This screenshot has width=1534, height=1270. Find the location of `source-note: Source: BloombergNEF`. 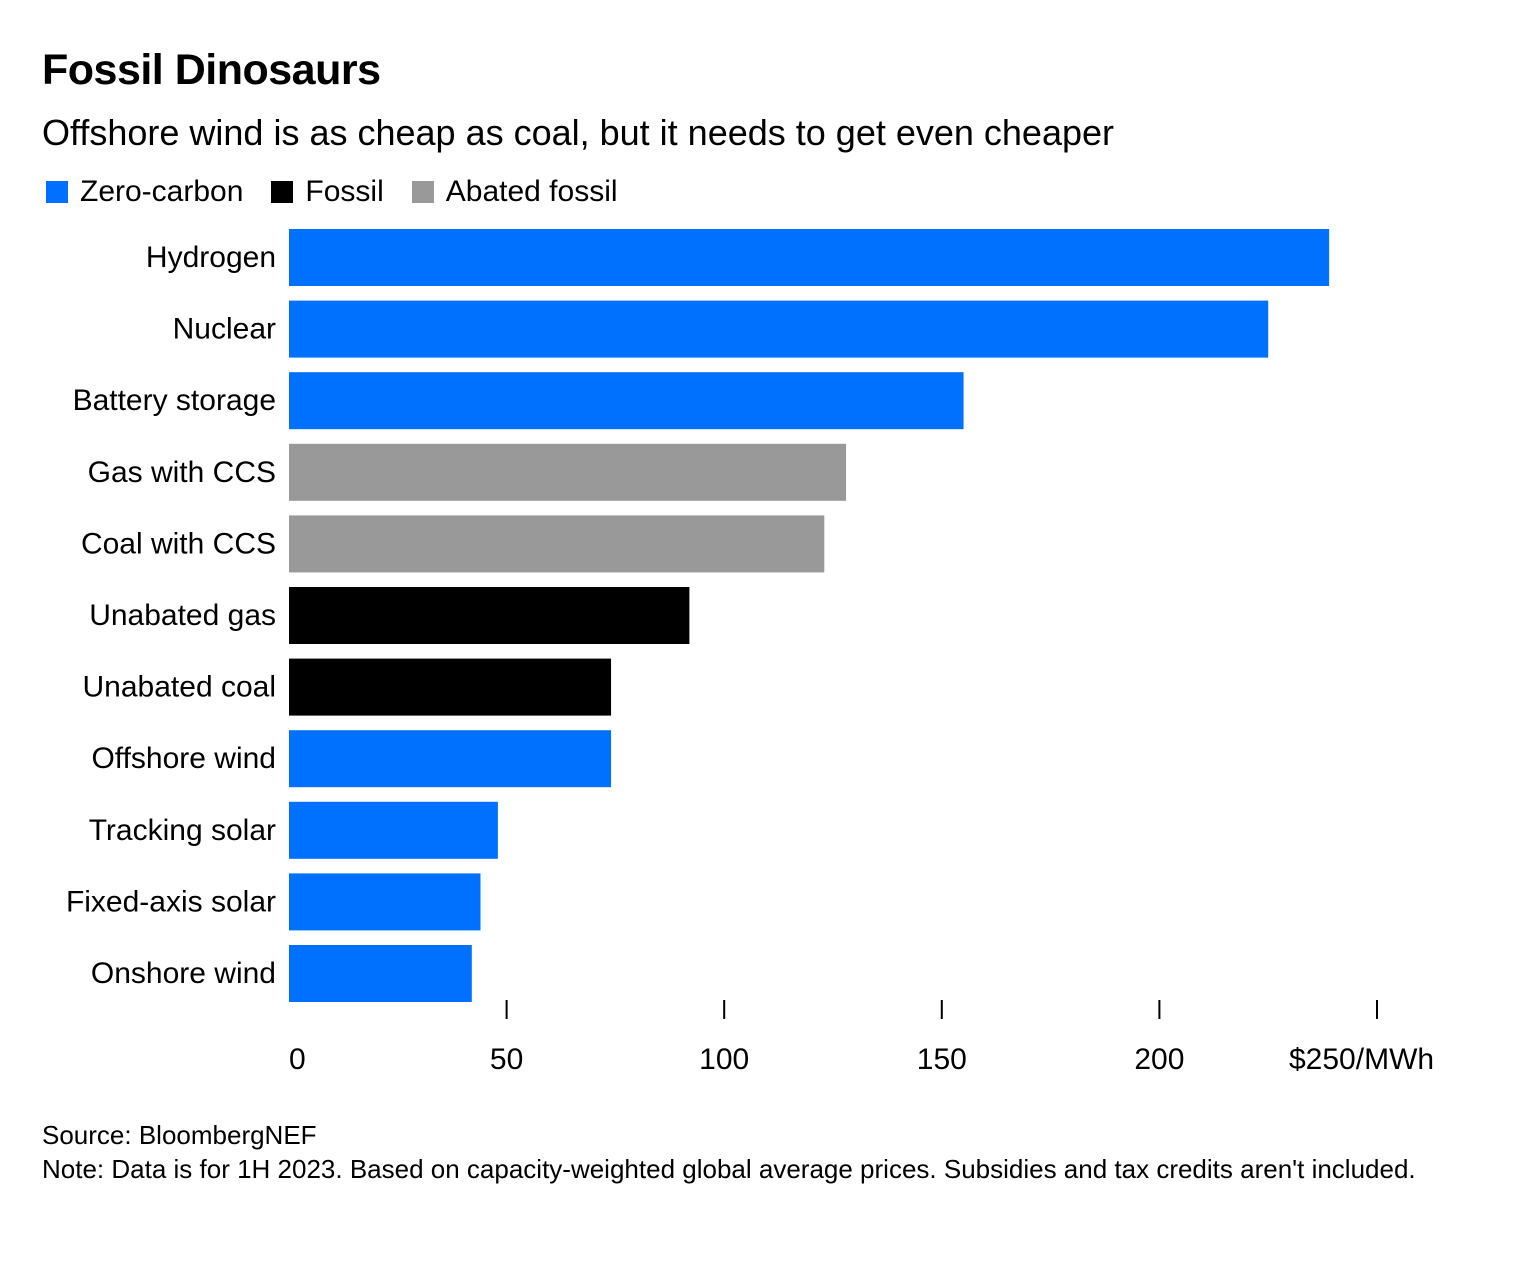

source-note: Source: BloombergNEF is located at coordinates (179, 1135).